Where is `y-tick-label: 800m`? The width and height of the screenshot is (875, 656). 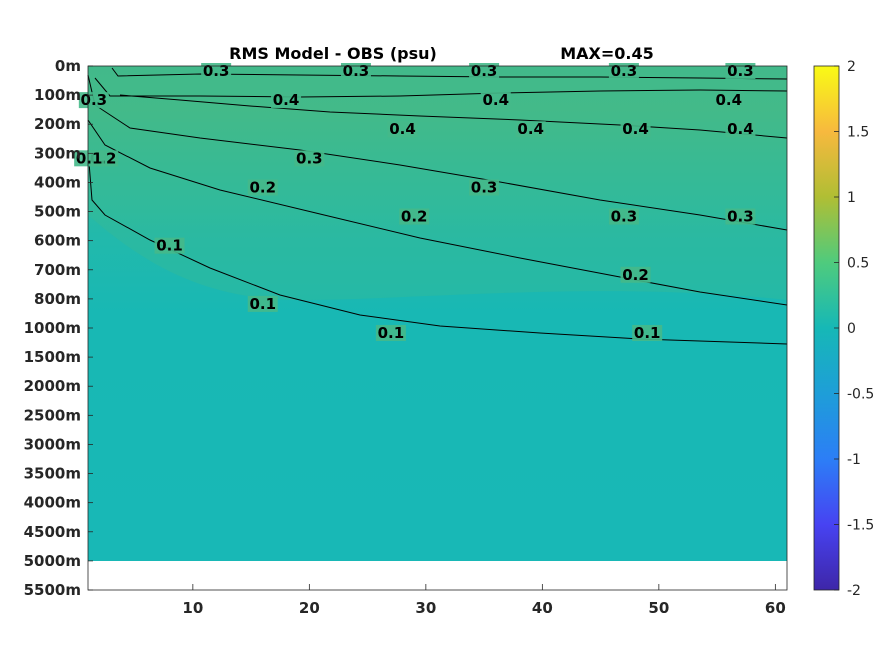 y-tick-label: 800m is located at coordinates (57, 299).